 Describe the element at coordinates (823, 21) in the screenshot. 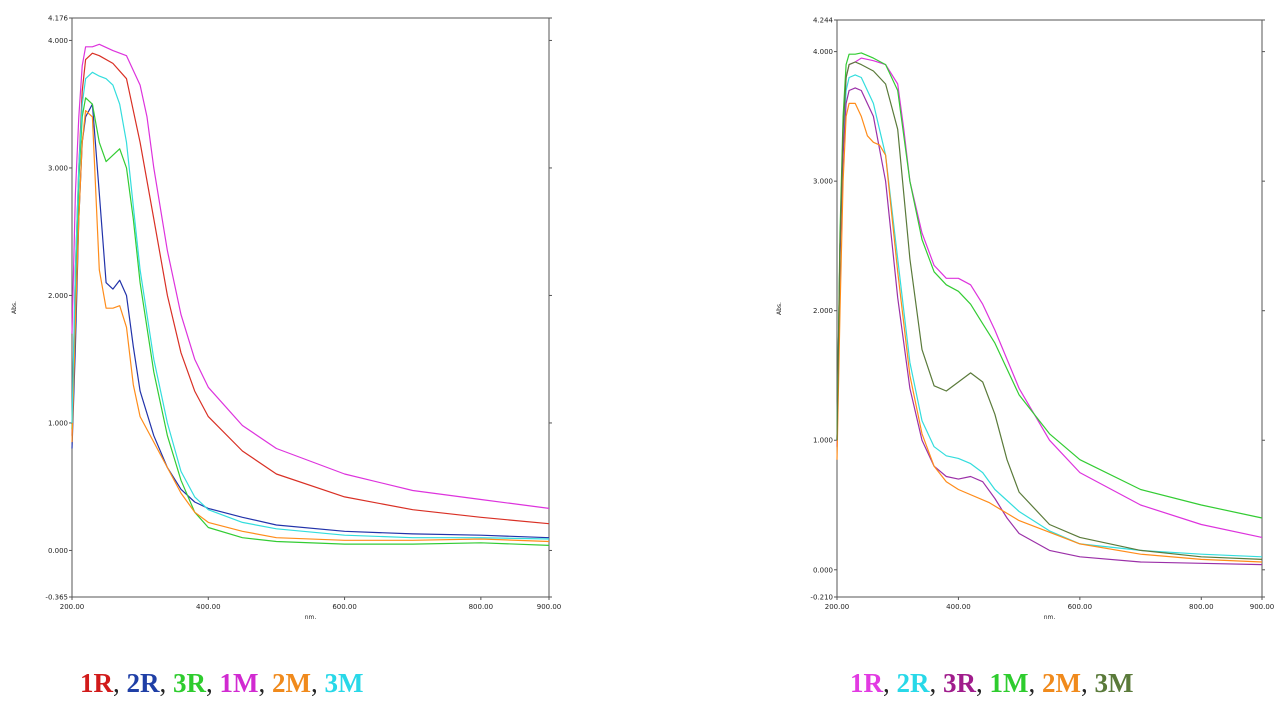

I see `y-tick-label: 4.244` at that location.